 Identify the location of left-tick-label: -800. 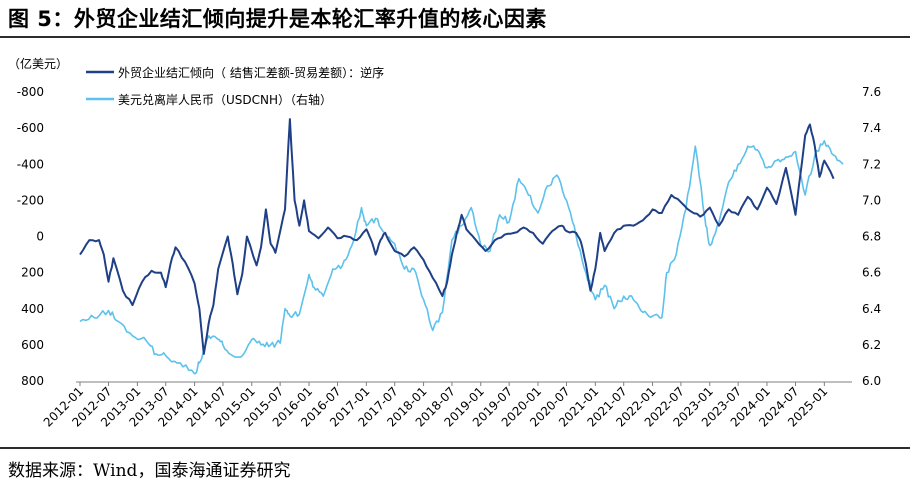
(30, 92).